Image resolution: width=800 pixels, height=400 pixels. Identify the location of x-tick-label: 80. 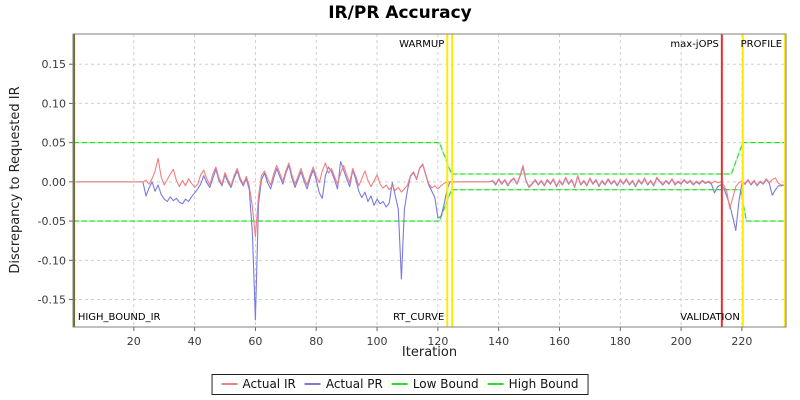
(316, 341).